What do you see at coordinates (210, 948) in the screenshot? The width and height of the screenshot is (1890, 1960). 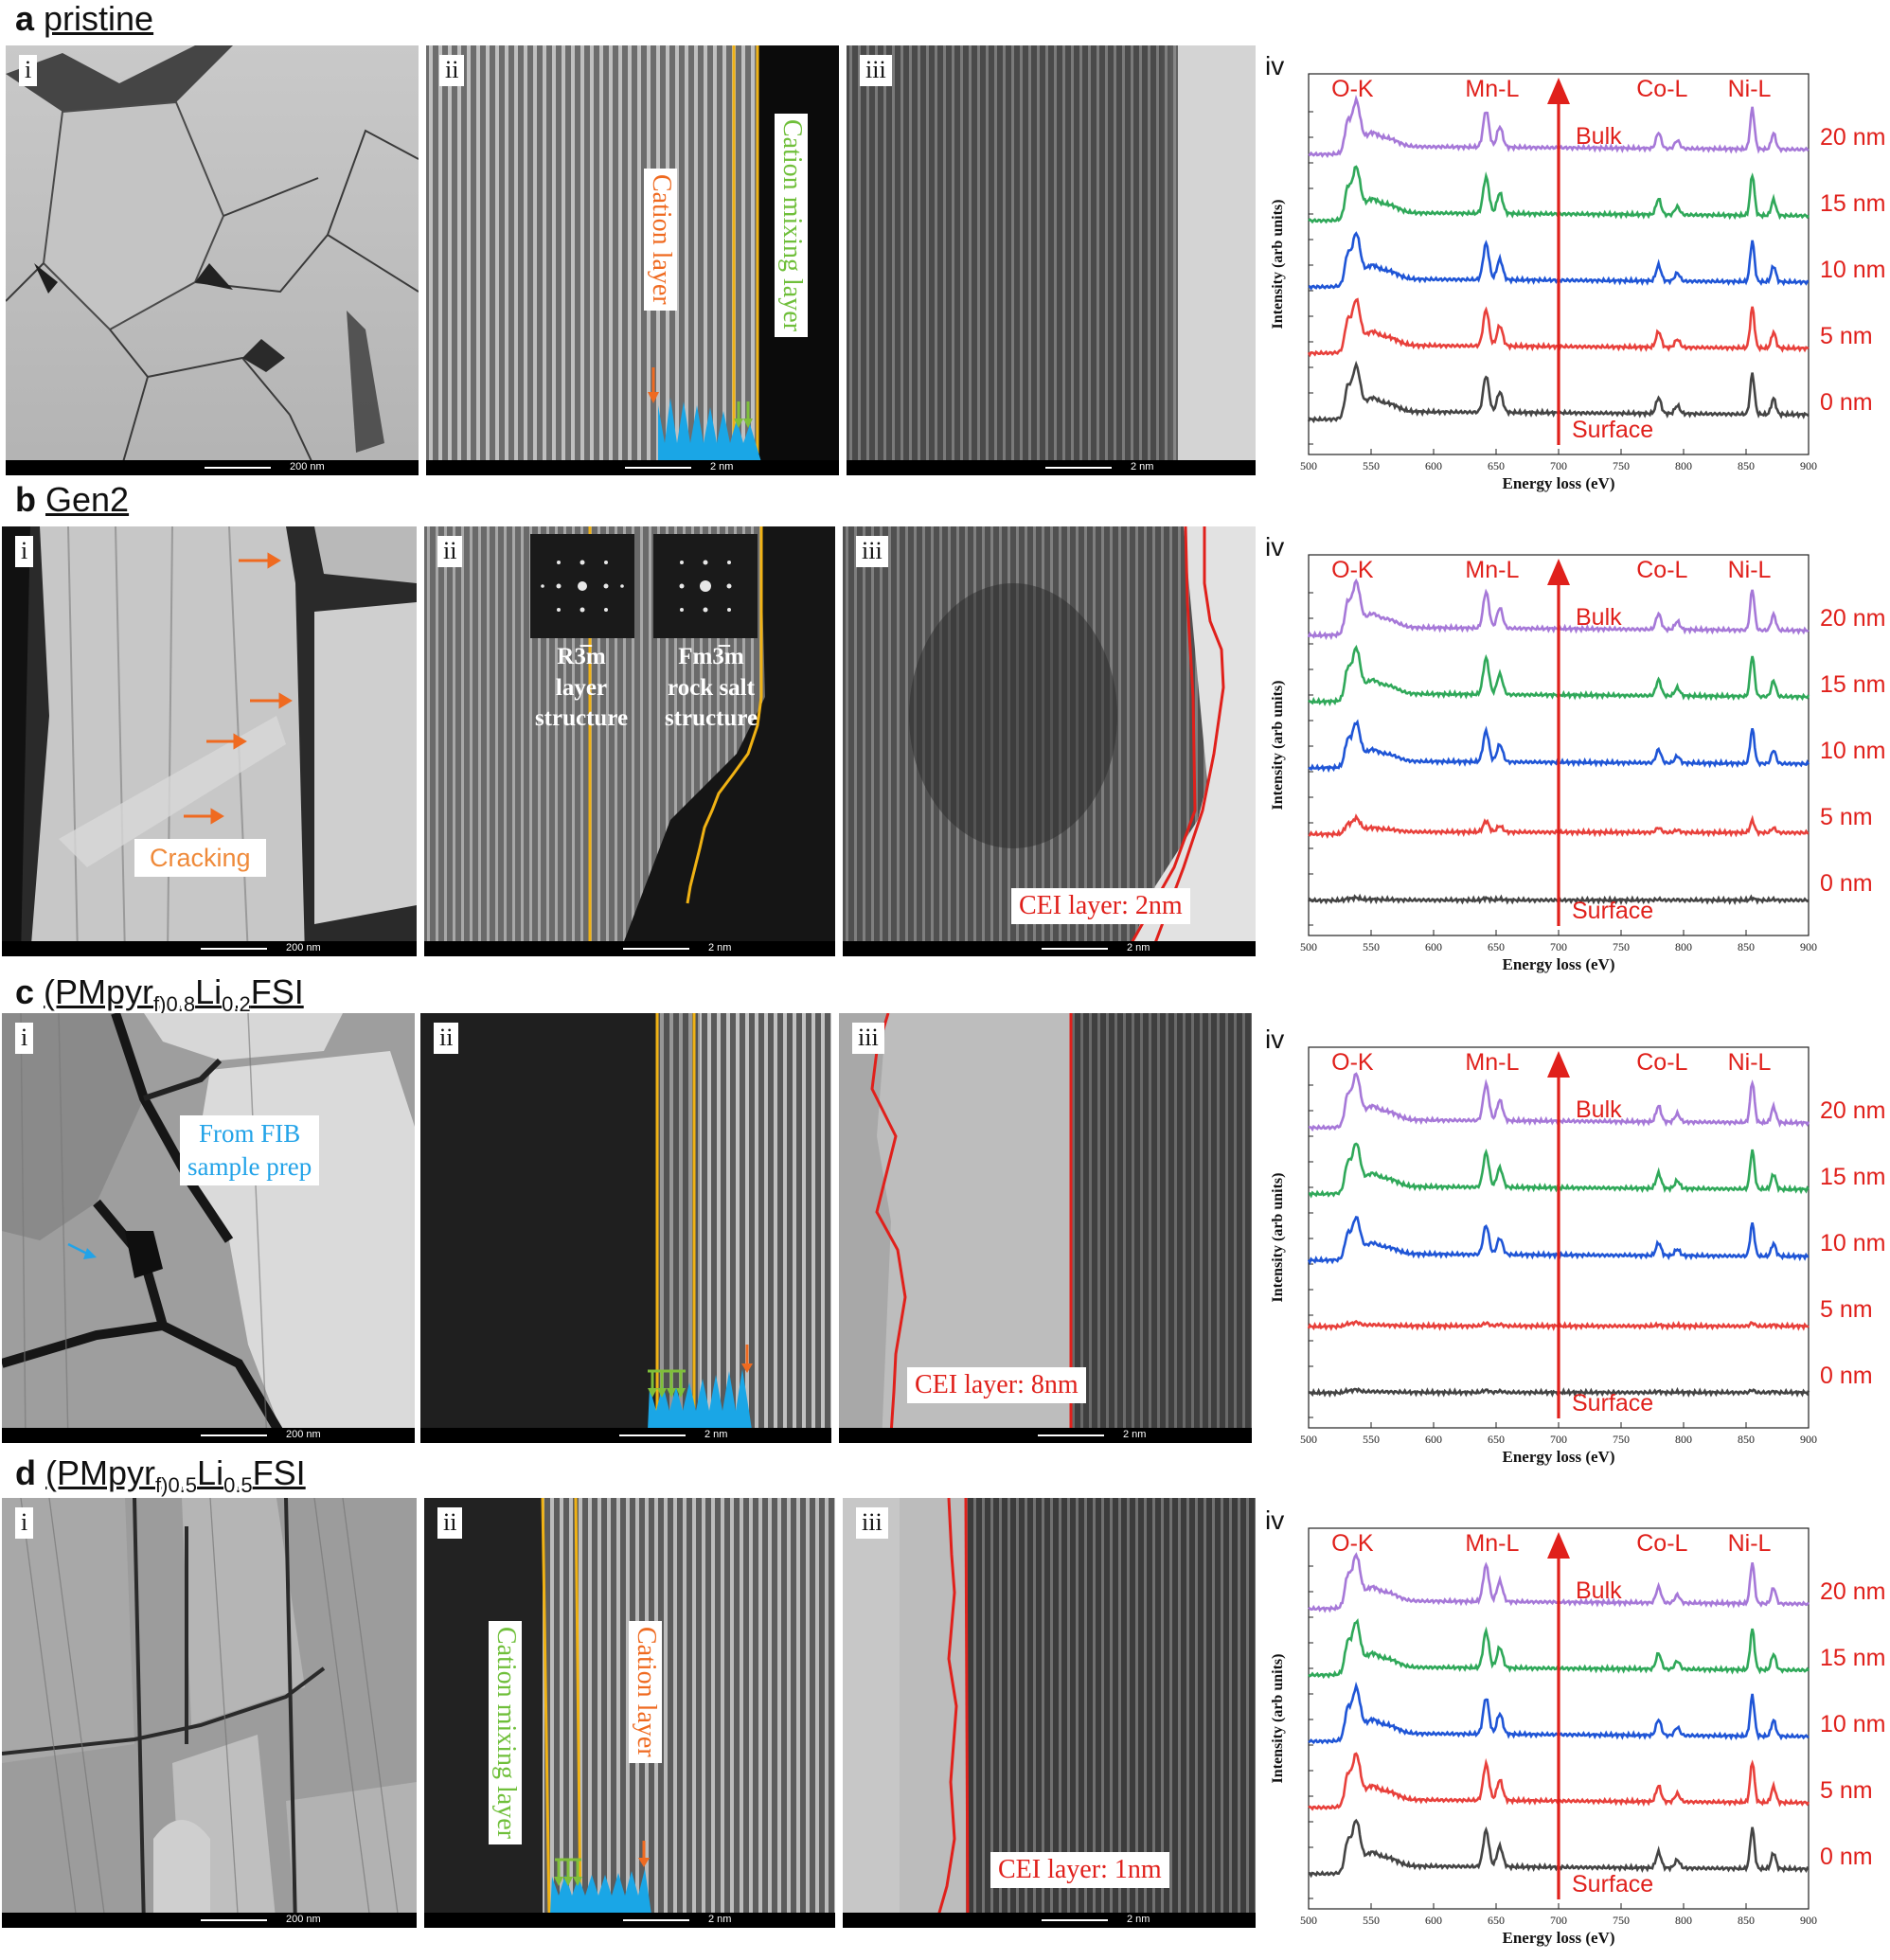 I see `scale-bar: 200 nm` at bounding box center [210, 948].